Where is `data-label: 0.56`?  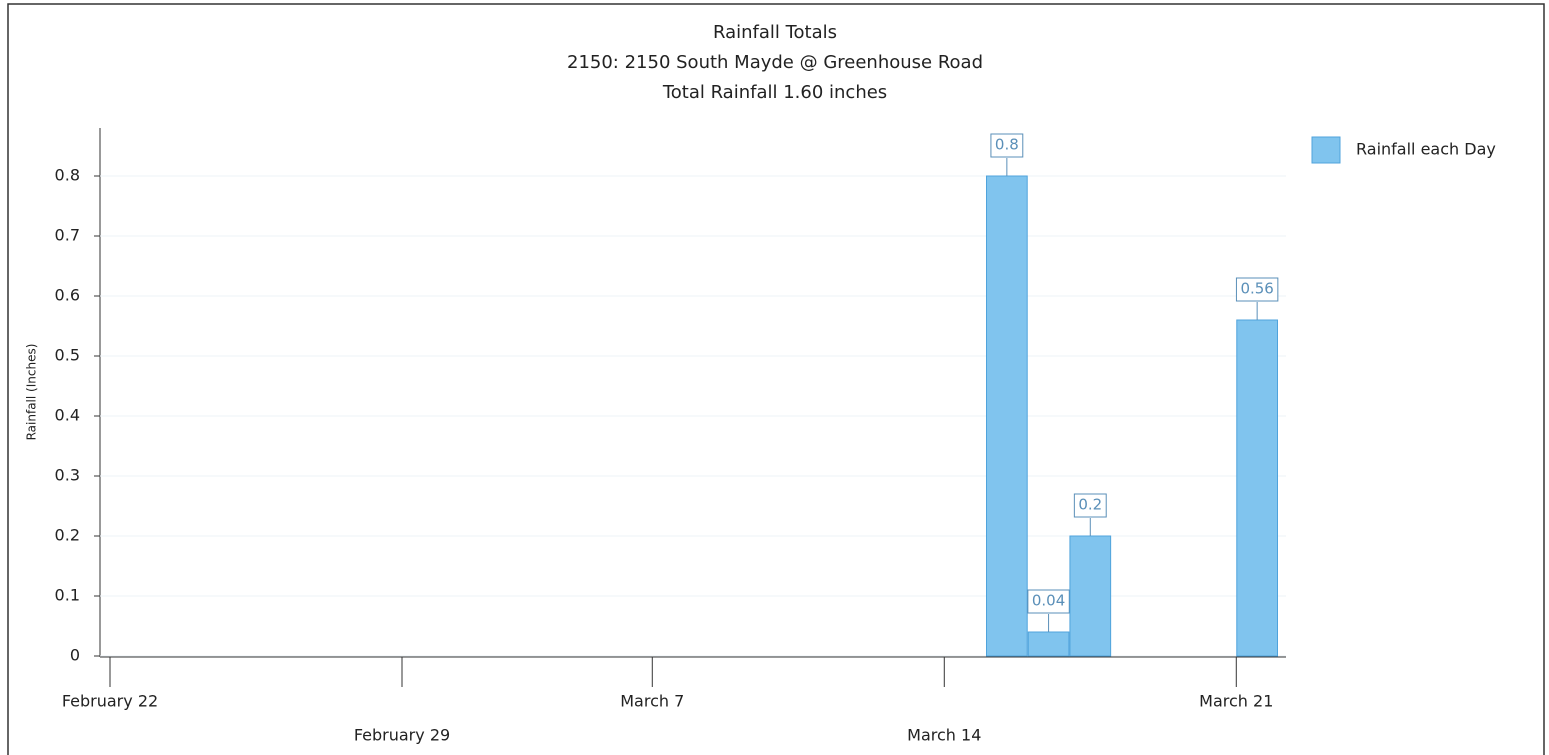
data-label: 0.56 is located at coordinates (1256, 289).